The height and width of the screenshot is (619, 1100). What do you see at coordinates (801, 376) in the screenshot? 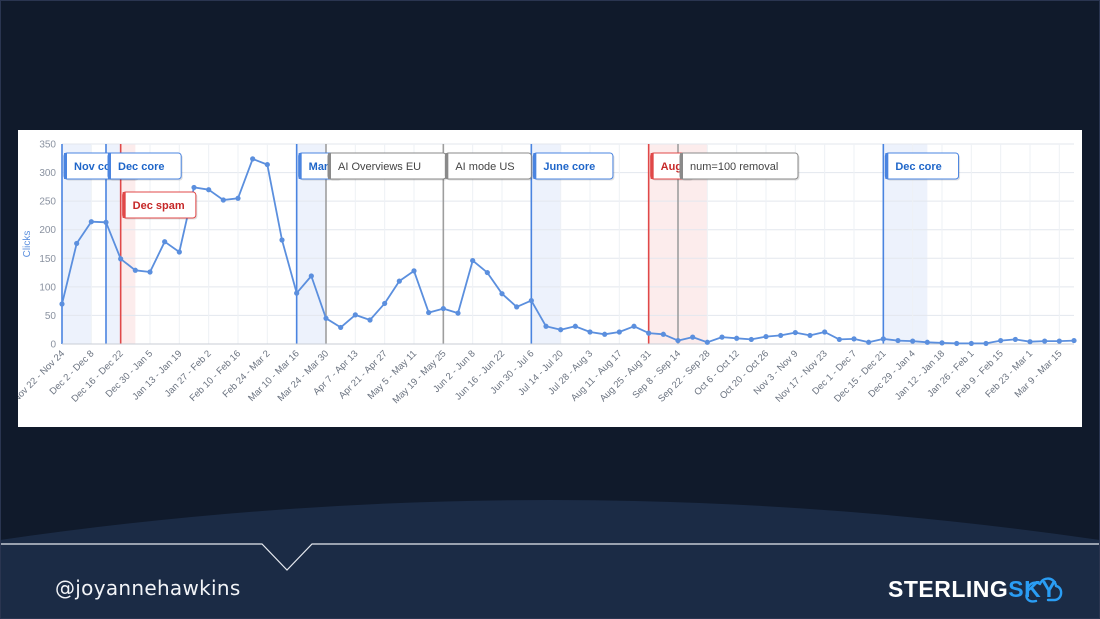
I see `x-tick-label: Nov 17 - Nov 23` at bounding box center [801, 376].